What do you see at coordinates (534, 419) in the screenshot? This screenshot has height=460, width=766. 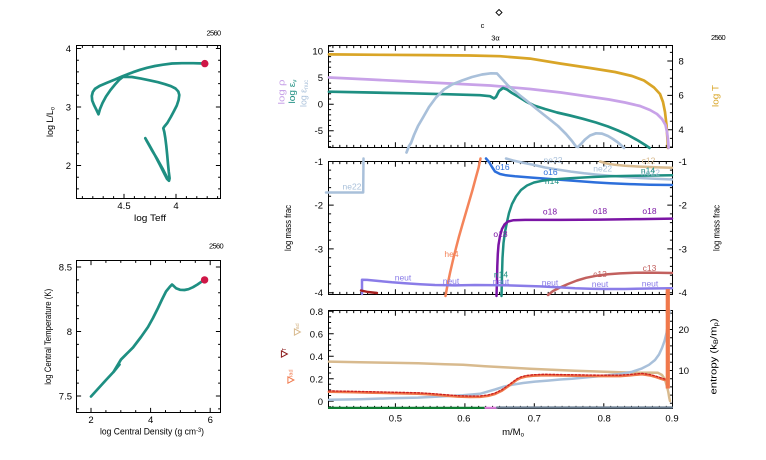 I see `svg-text: 0.7` at bounding box center [534, 419].